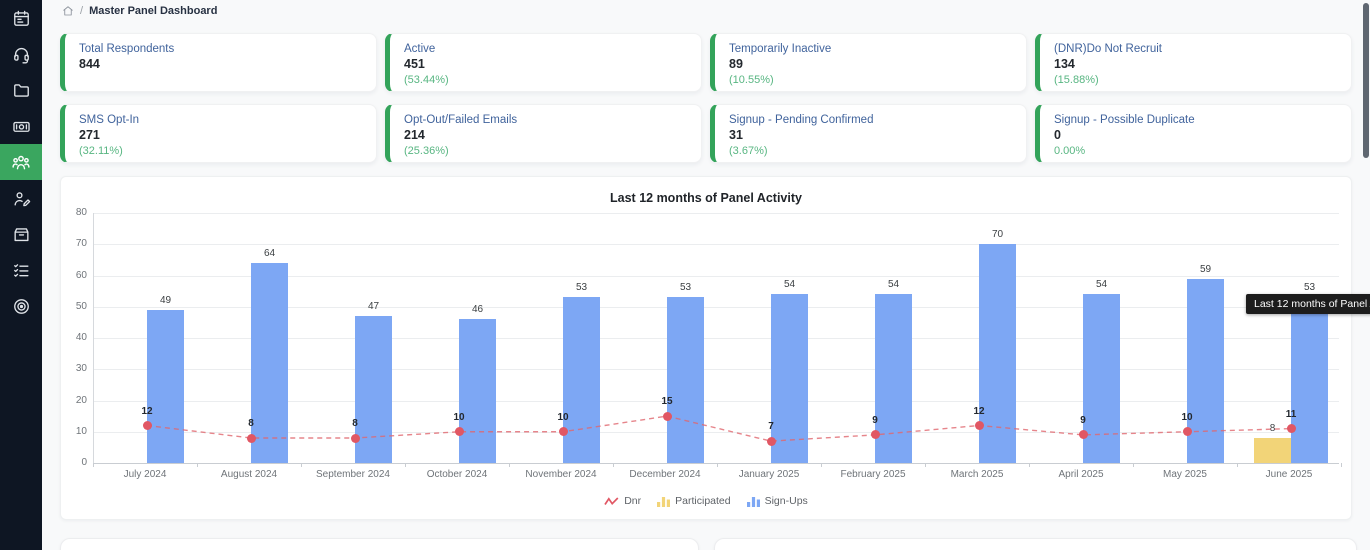 The image size is (1370, 550). Describe the element at coordinates (1070, 151) in the screenshot. I see `stat-percent: 0.00%` at that location.